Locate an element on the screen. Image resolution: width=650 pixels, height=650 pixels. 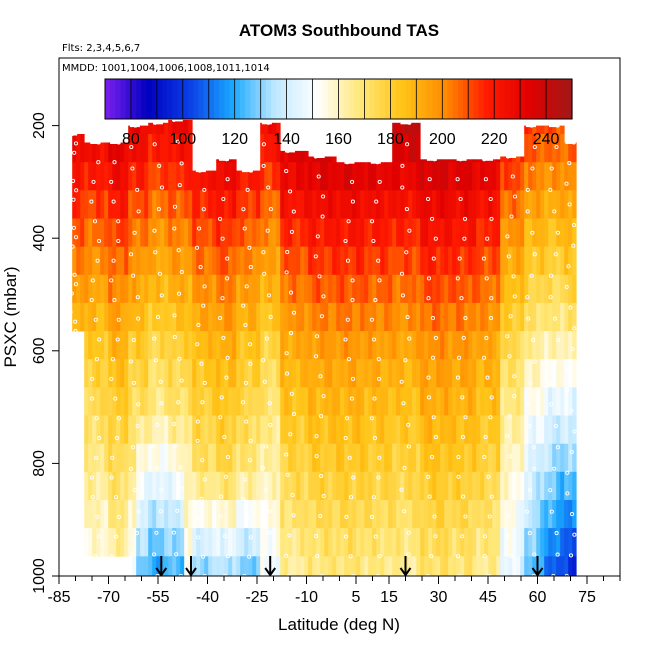
x-tick-label: 75 is located at coordinates (587, 597).